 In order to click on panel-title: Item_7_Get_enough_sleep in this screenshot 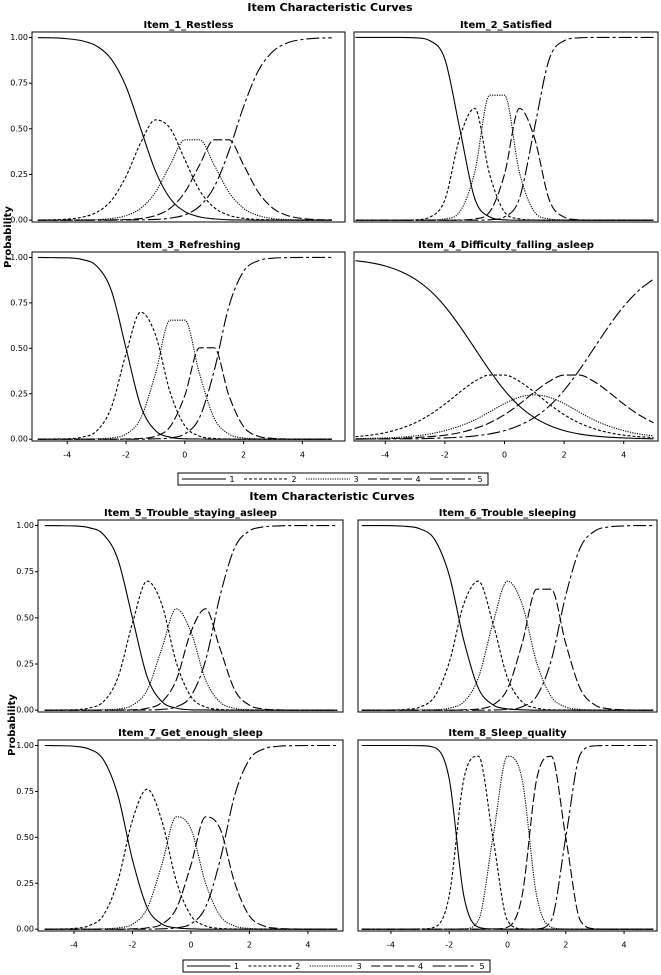, I will do `click(190, 733)`.